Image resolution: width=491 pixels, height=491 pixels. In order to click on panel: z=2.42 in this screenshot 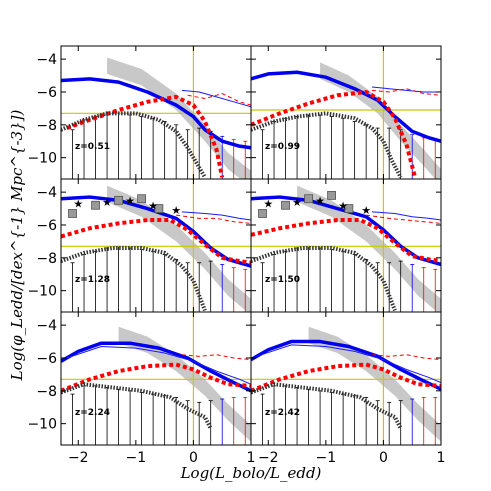, I will do `click(346, 378)`.